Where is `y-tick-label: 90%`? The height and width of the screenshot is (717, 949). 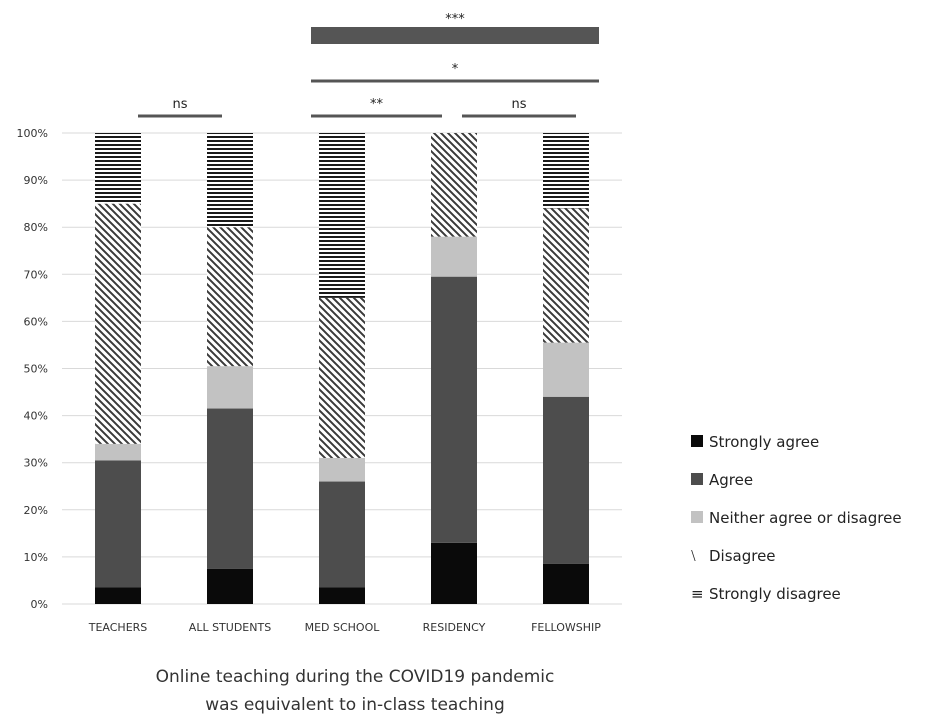 y-tick-label: 90% is located at coordinates (36, 180).